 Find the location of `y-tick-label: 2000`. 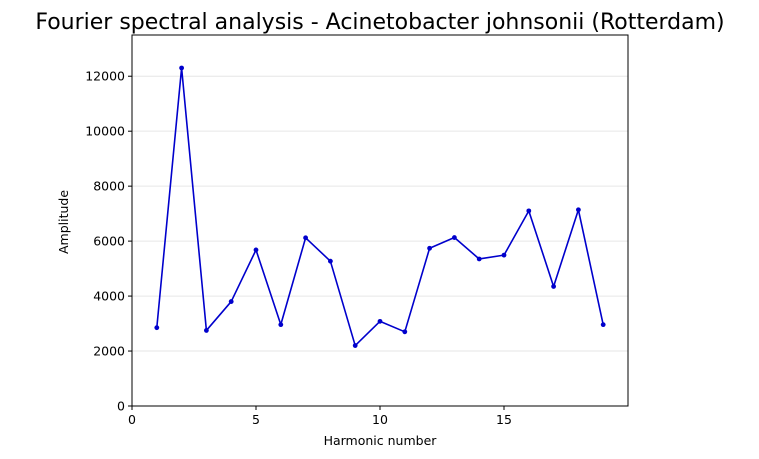

y-tick-label: 2000 is located at coordinates (109, 351).